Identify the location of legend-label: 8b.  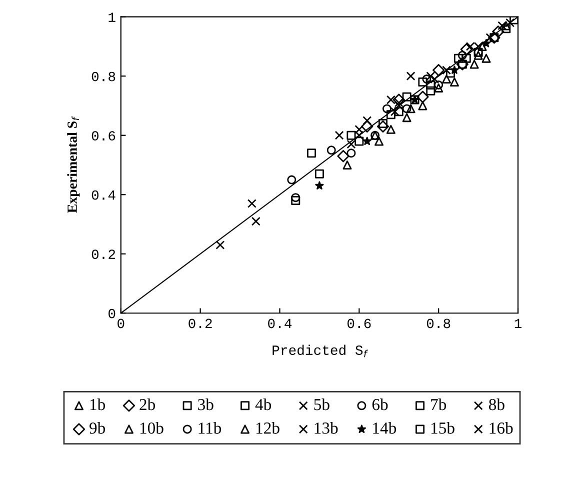
(496, 404).